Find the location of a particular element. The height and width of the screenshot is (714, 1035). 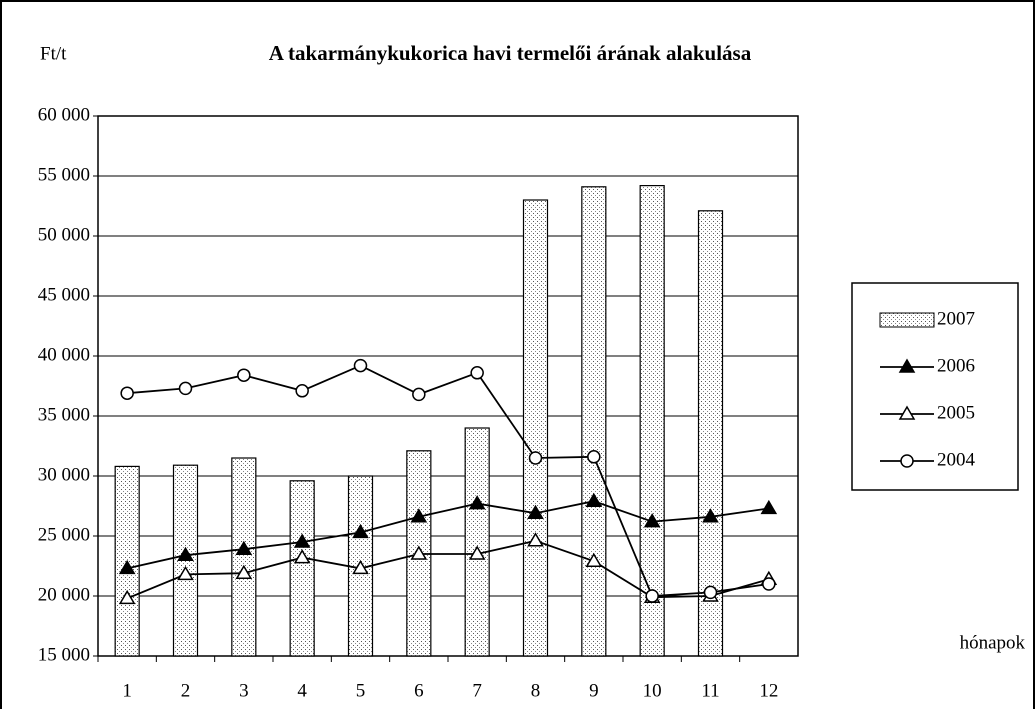

x-tick-label: 8 is located at coordinates (536, 690).